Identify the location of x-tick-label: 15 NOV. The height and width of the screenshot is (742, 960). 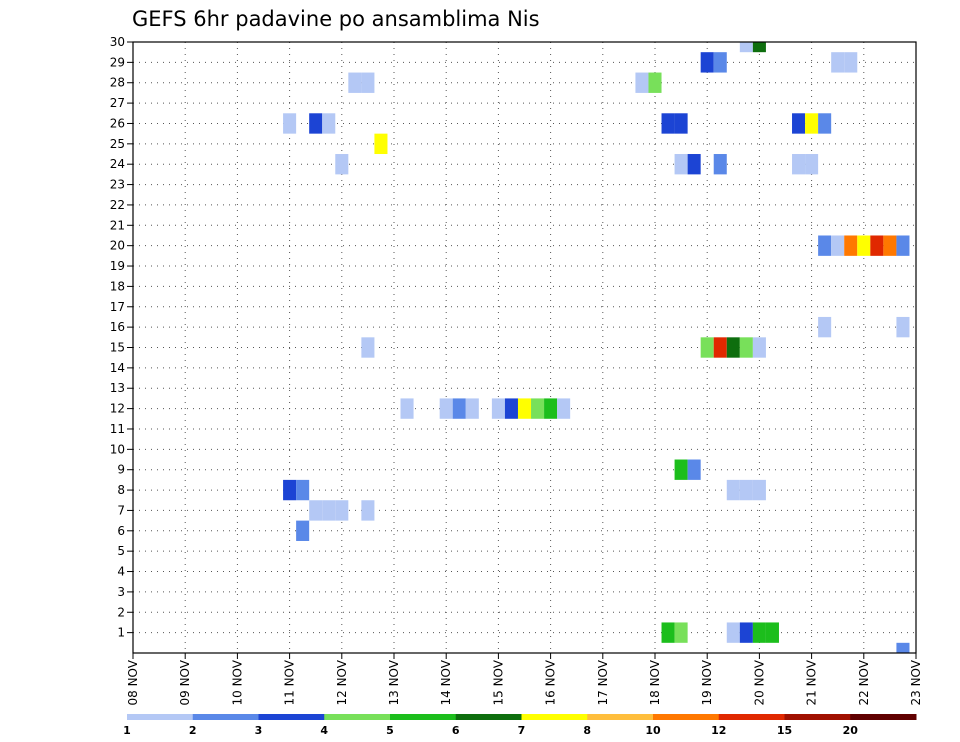
(498, 682).